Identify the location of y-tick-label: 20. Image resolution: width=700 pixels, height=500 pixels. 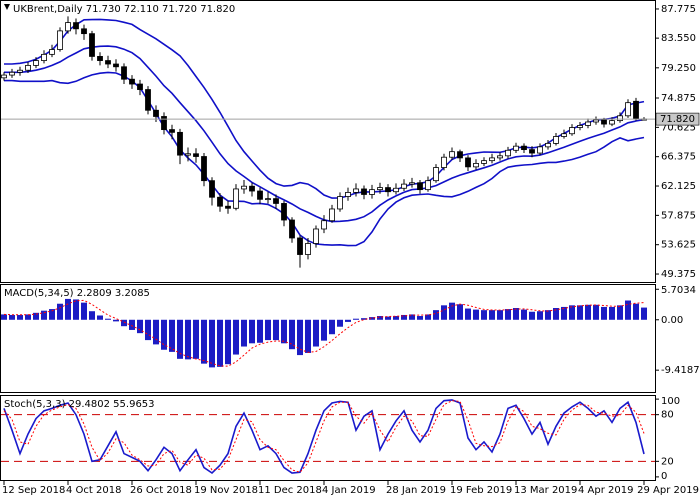
(667, 461).